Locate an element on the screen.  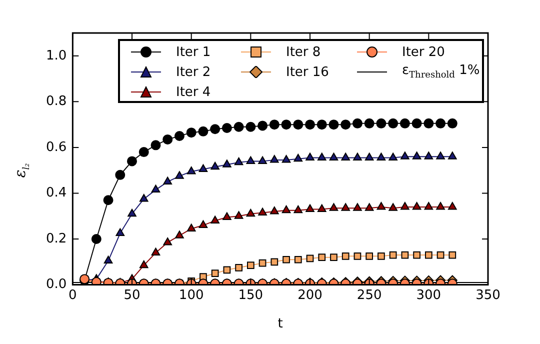
legend-label: Iter 2 is located at coordinates (193, 73).